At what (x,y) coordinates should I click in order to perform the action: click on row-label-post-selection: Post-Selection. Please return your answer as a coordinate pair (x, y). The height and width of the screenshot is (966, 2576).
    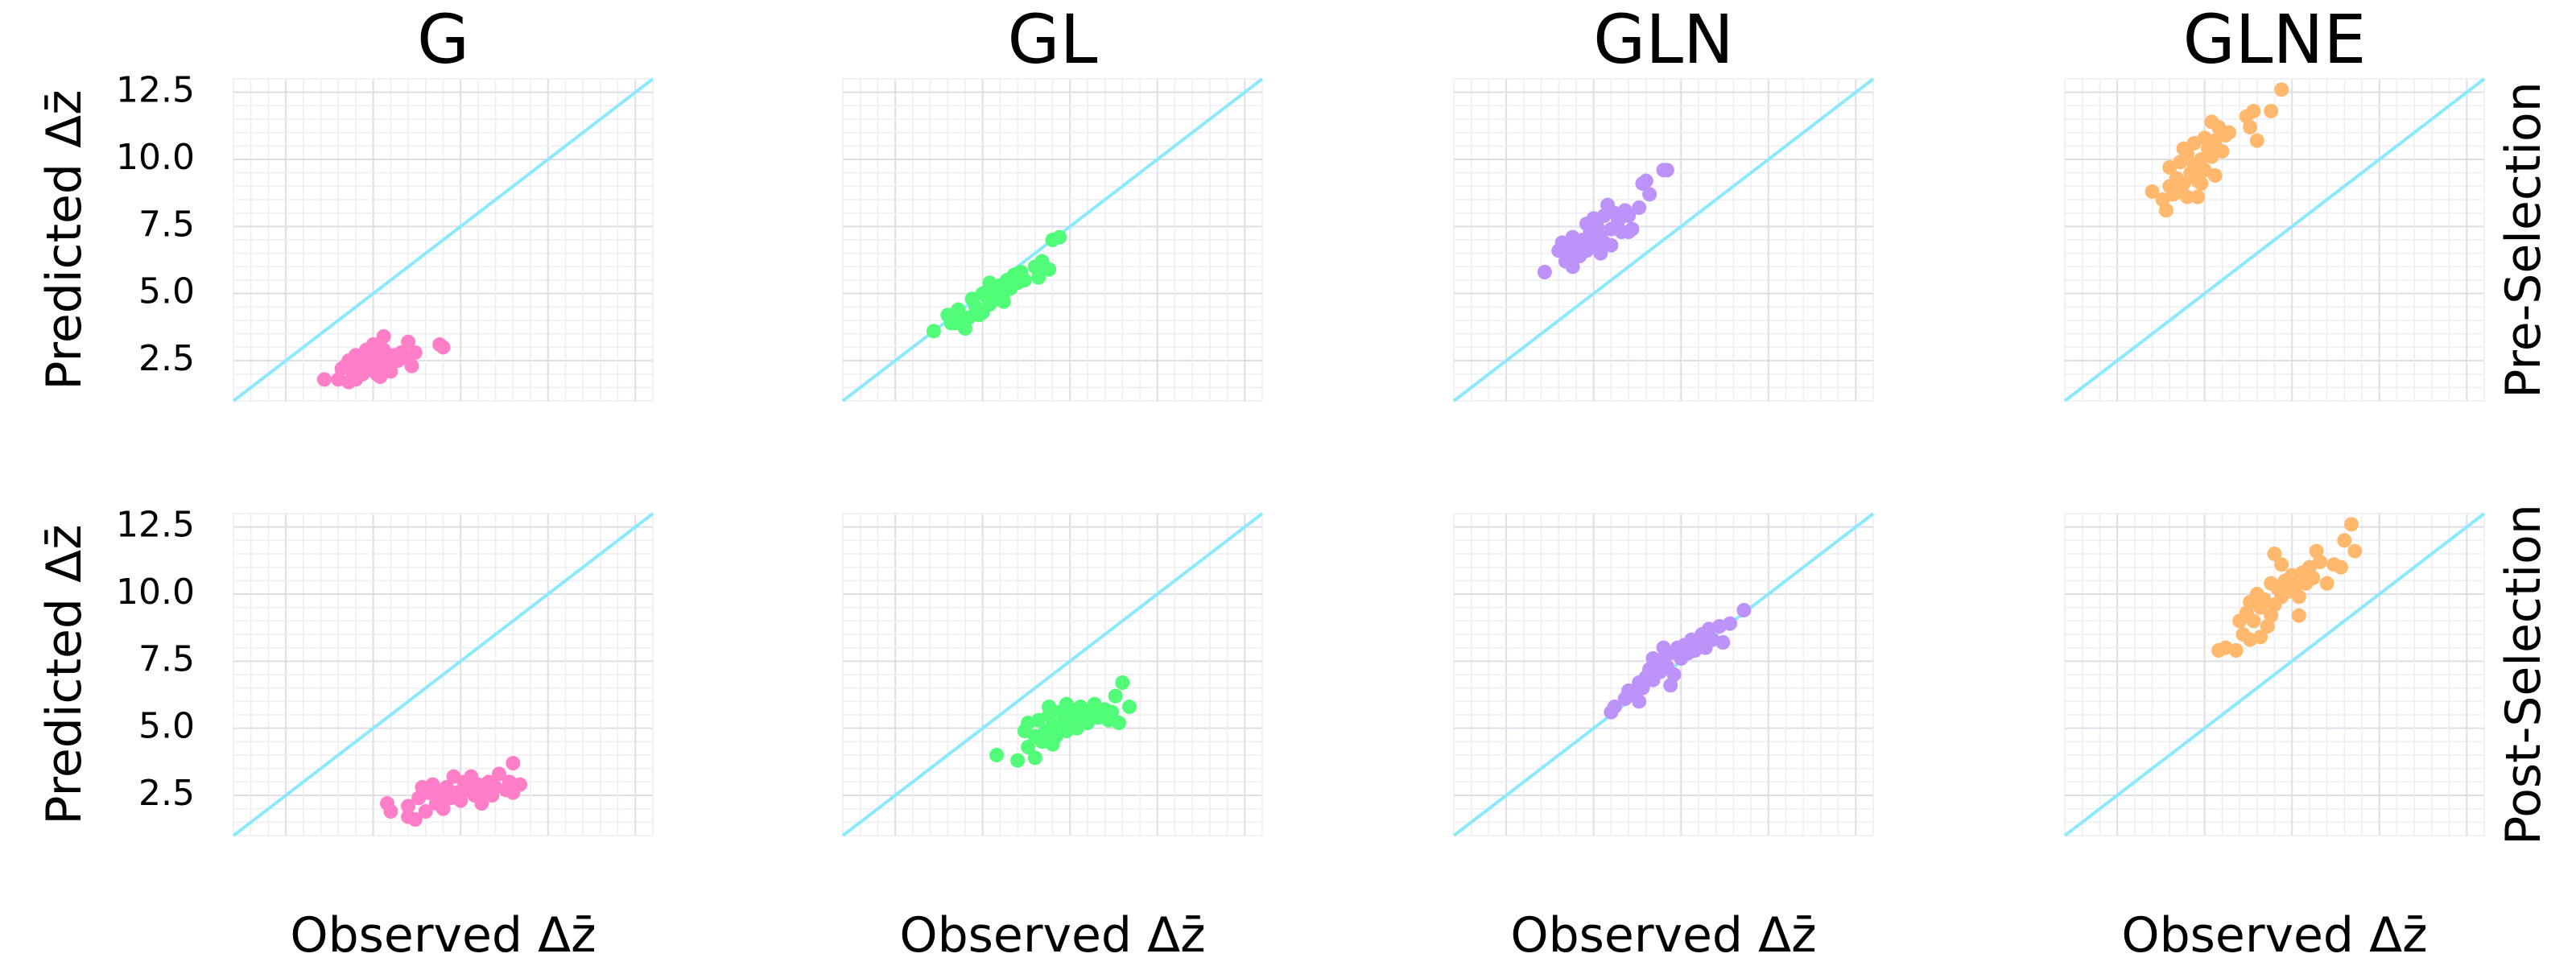
    Looking at the image, I should click on (2524, 674).